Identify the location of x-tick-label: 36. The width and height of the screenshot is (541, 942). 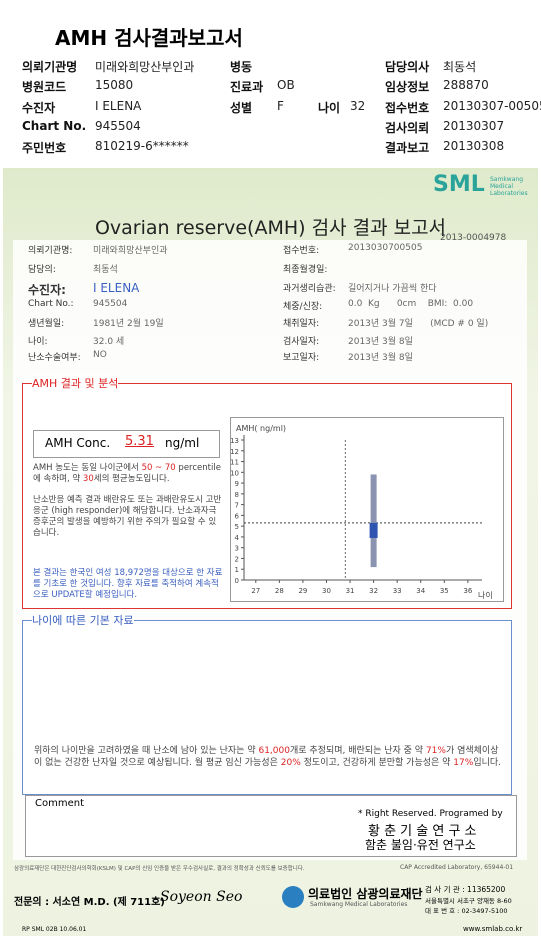
(467, 591).